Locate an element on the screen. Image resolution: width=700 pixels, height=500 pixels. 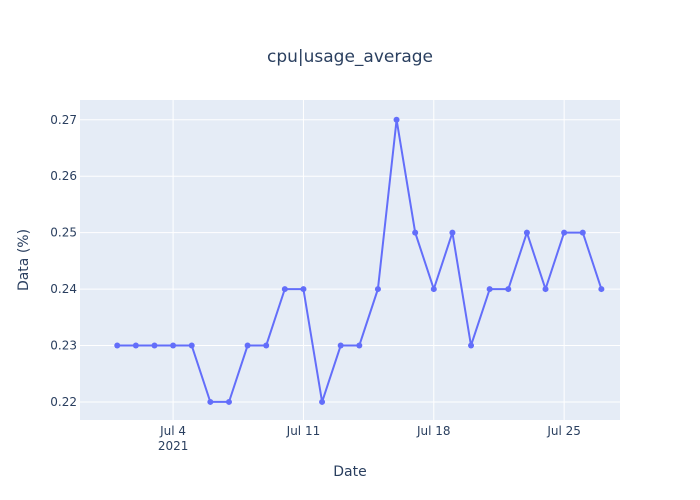
y-tick-label: 0.26 is located at coordinates (63, 176).